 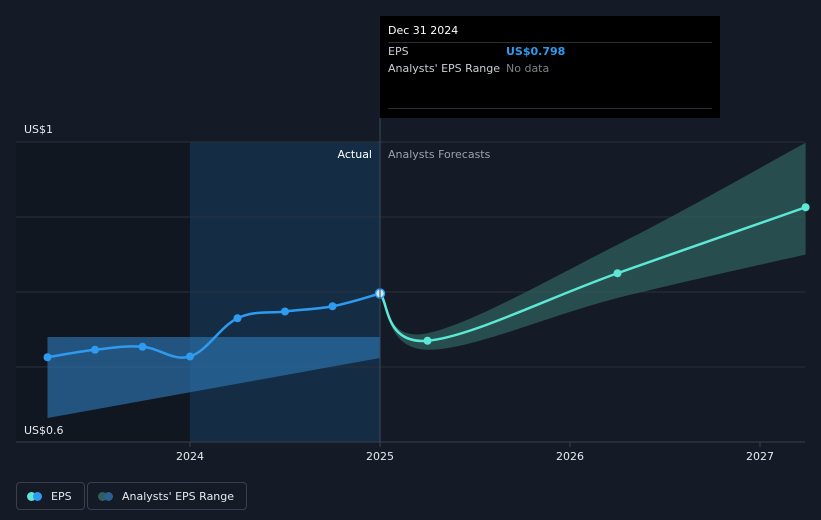 I want to click on legend-eps-label: EPS, so click(x=61, y=496).